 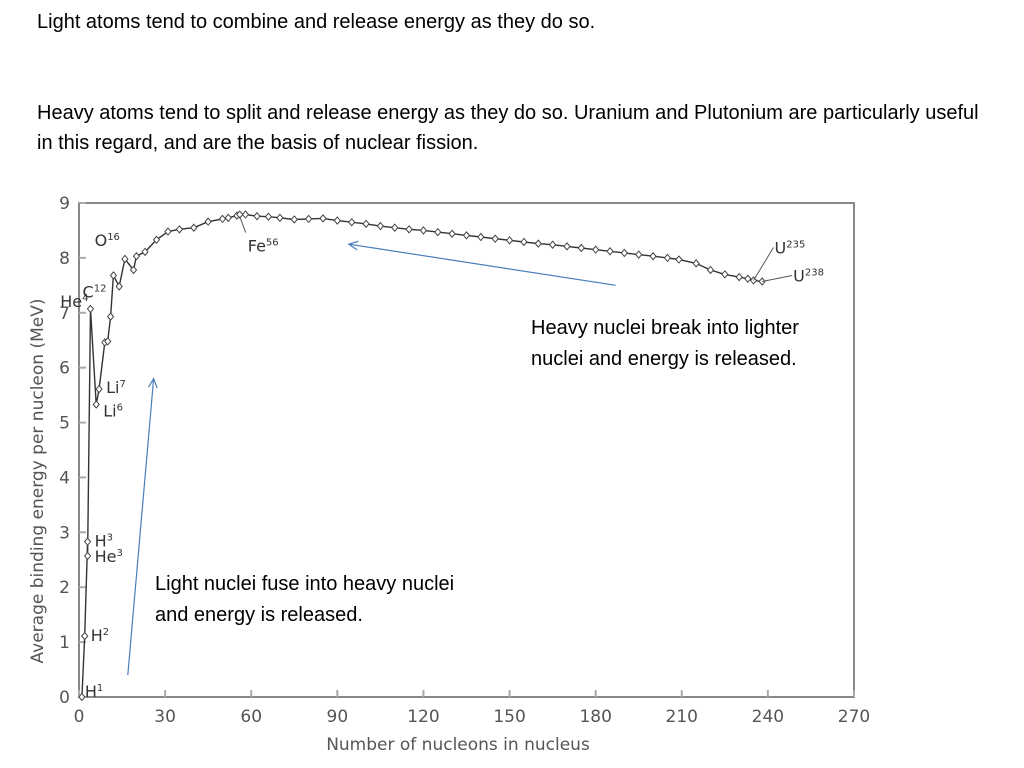 What do you see at coordinates (64, 314) in the screenshot?
I see `y-tick-label: 7` at bounding box center [64, 314].